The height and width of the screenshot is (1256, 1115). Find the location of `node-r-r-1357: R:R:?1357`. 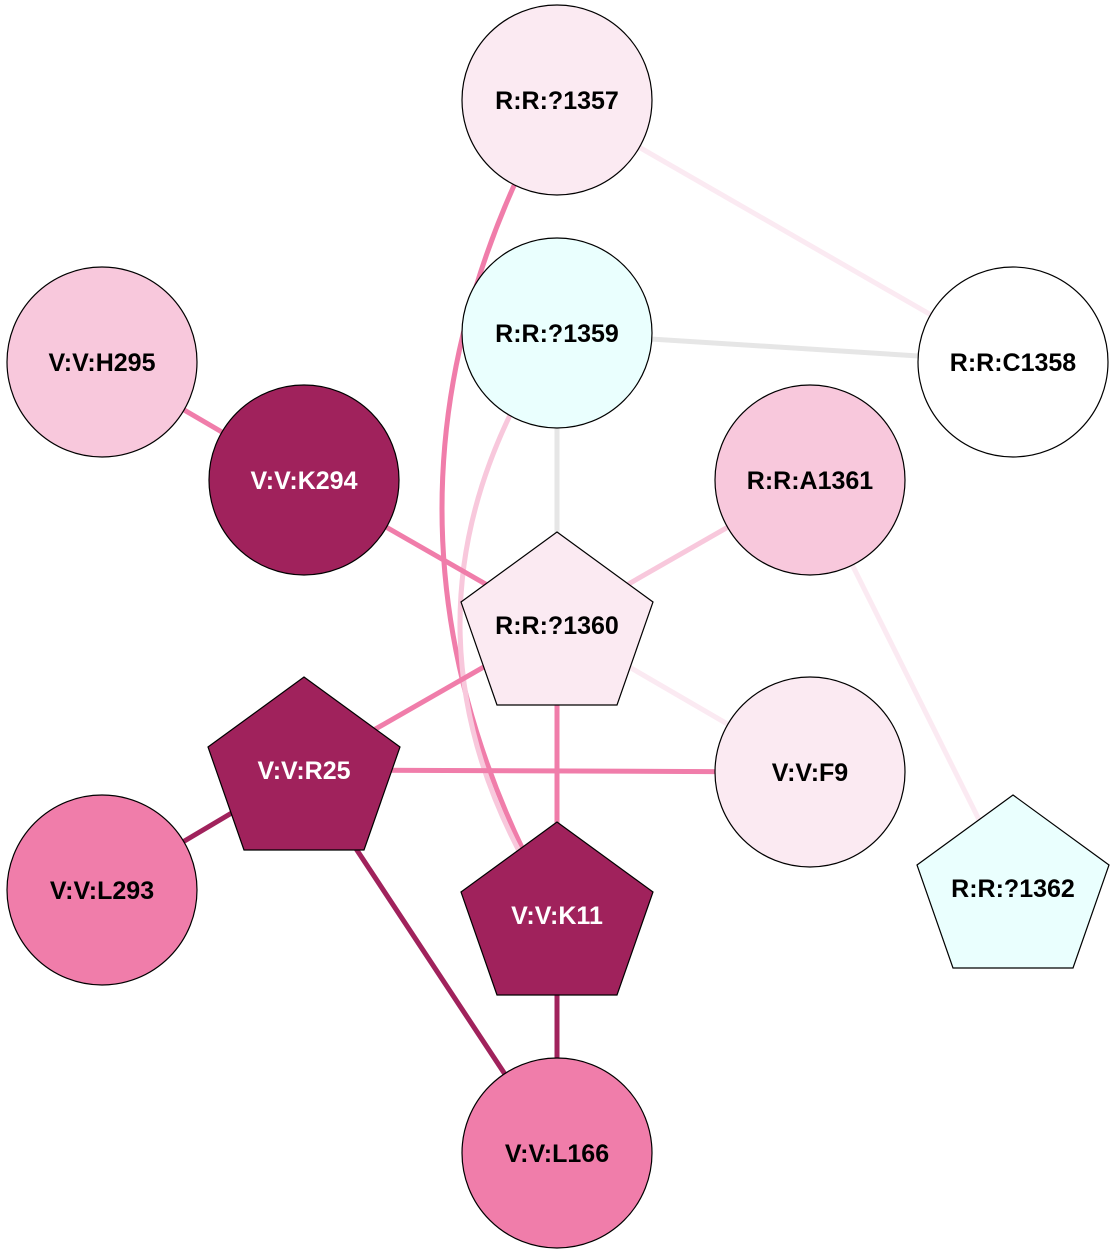

node-r-r-1357: R:R:?1357 is located at coordinates (557, 100).